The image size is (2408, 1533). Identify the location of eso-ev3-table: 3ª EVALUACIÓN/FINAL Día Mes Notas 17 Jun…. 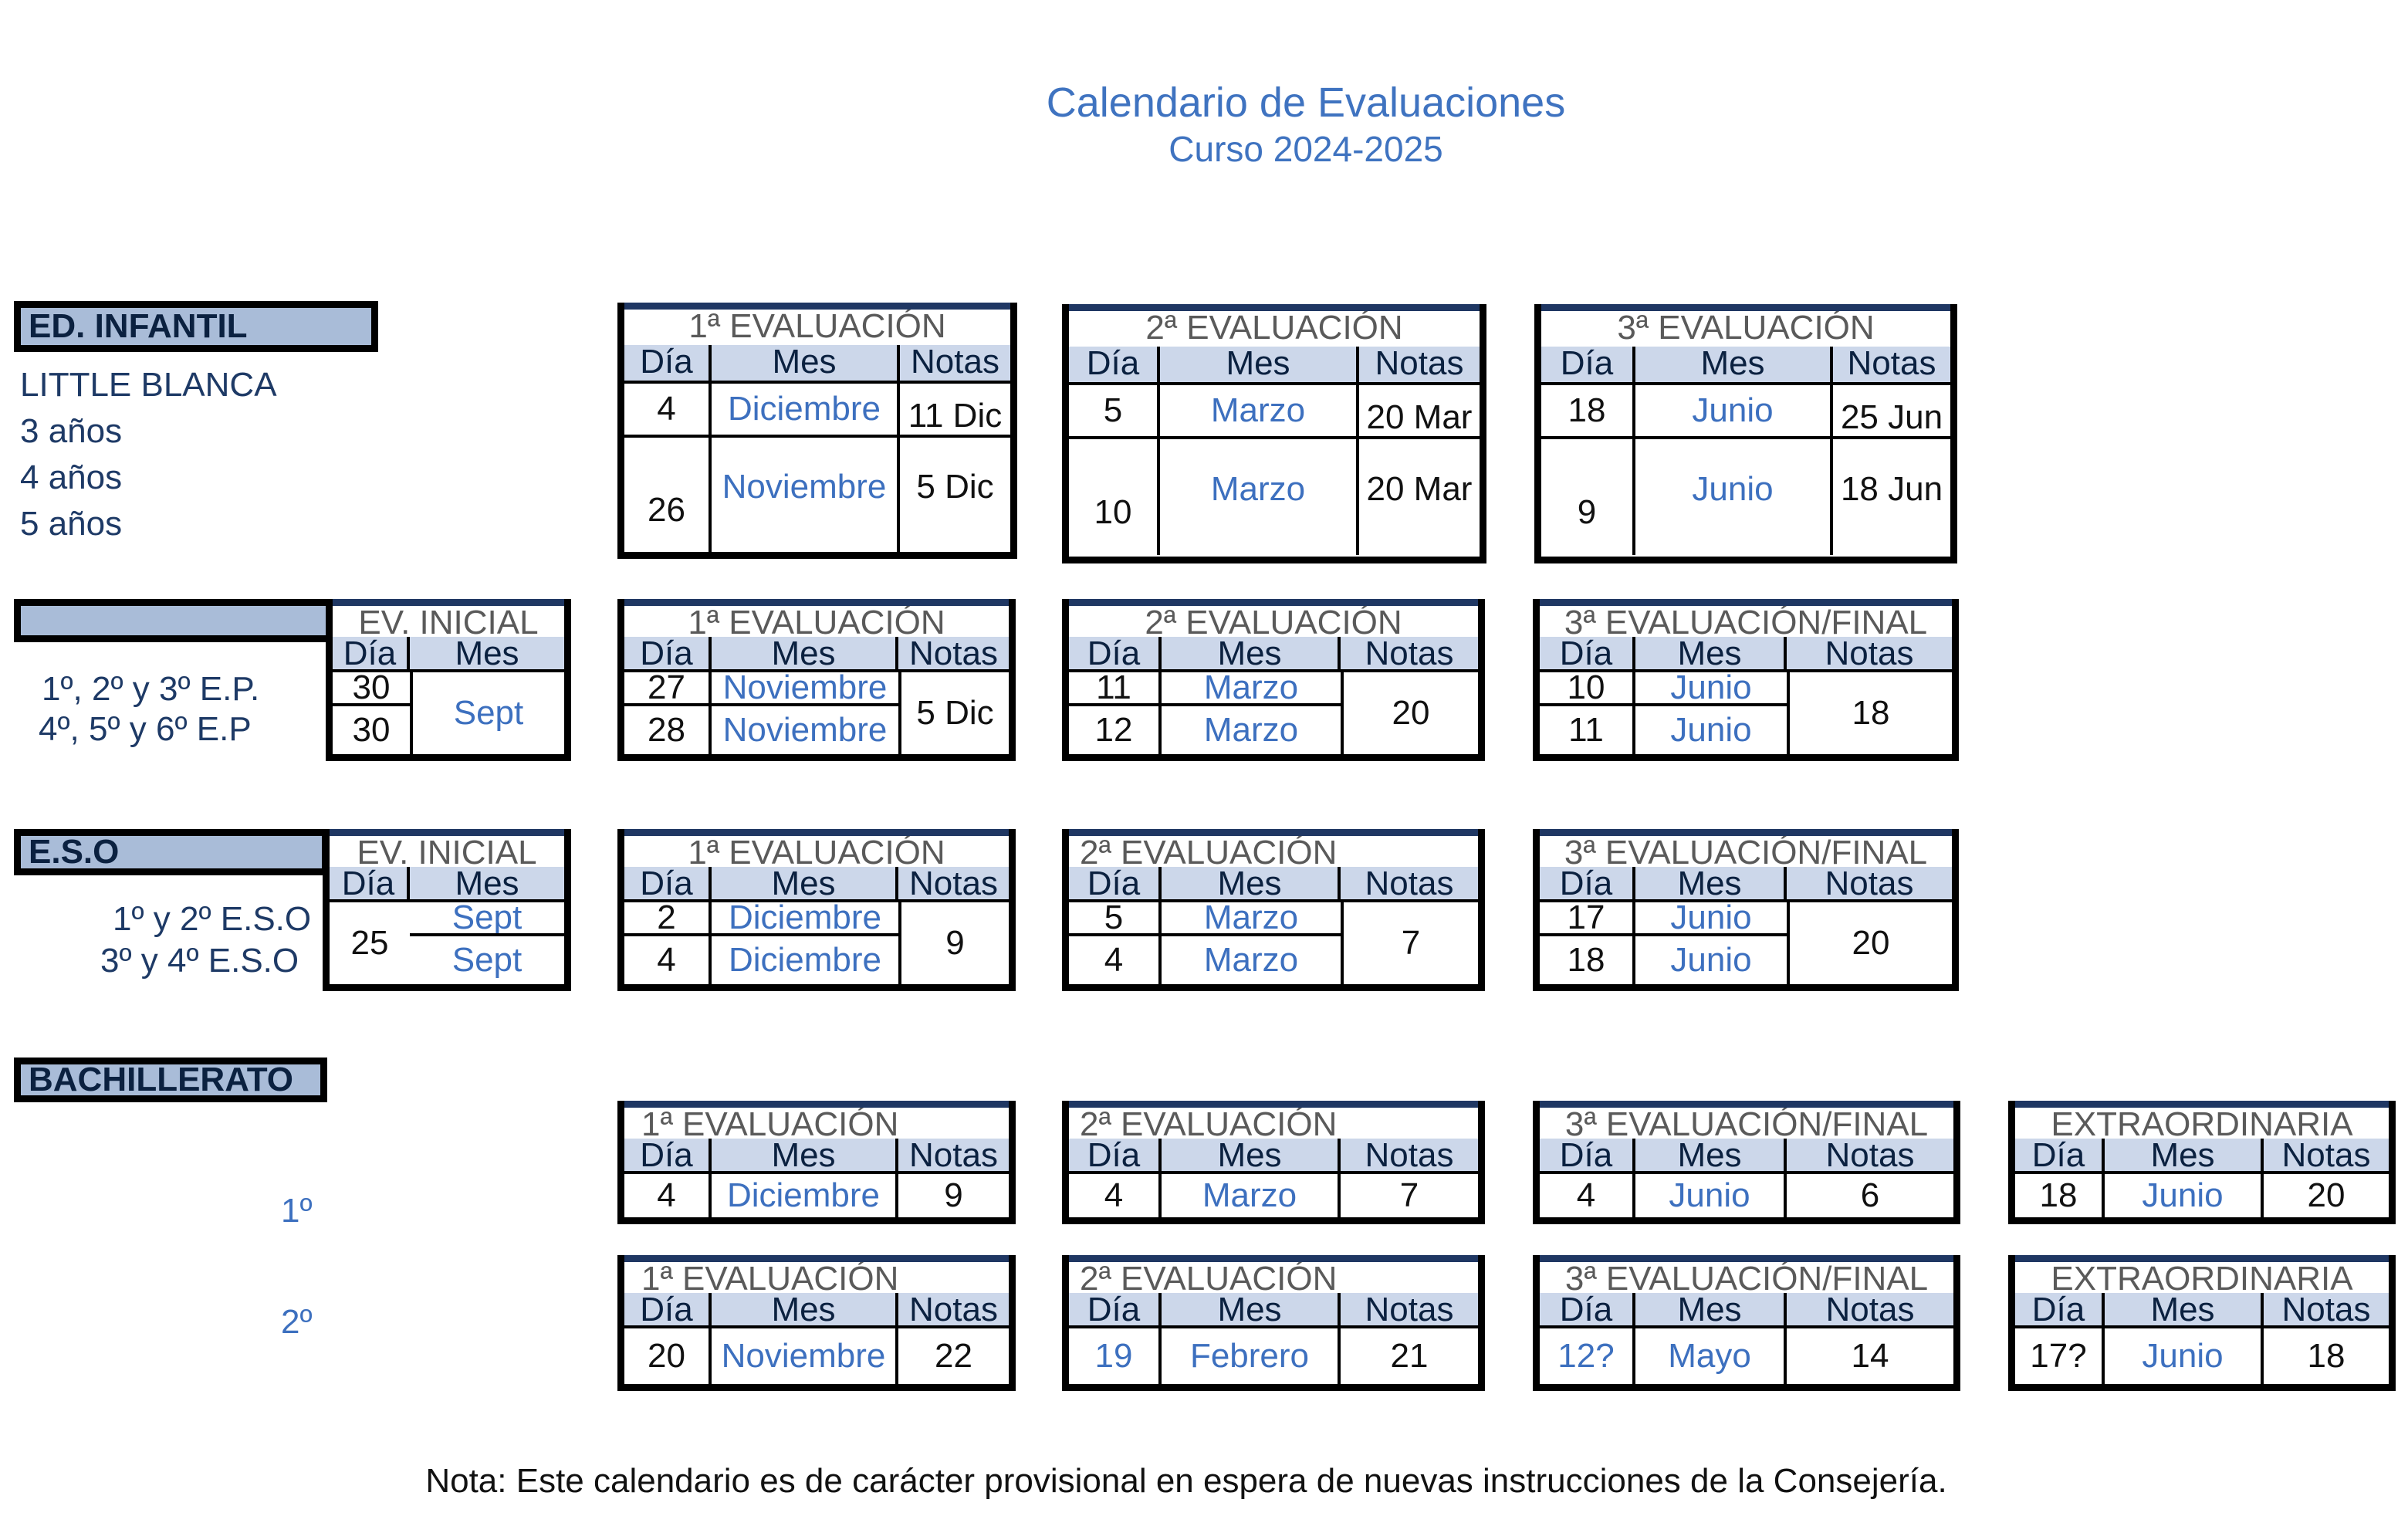
(1746, 910).